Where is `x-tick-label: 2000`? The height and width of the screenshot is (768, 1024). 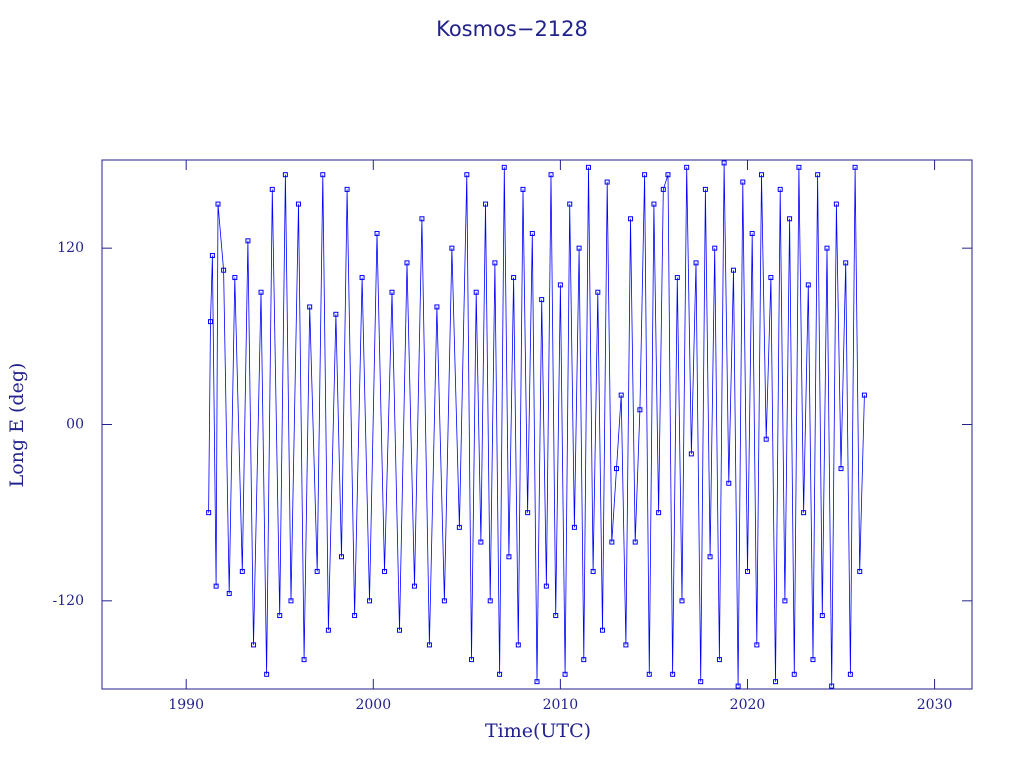
x-tick-label: 2000 is located at coordinates (373, 705).